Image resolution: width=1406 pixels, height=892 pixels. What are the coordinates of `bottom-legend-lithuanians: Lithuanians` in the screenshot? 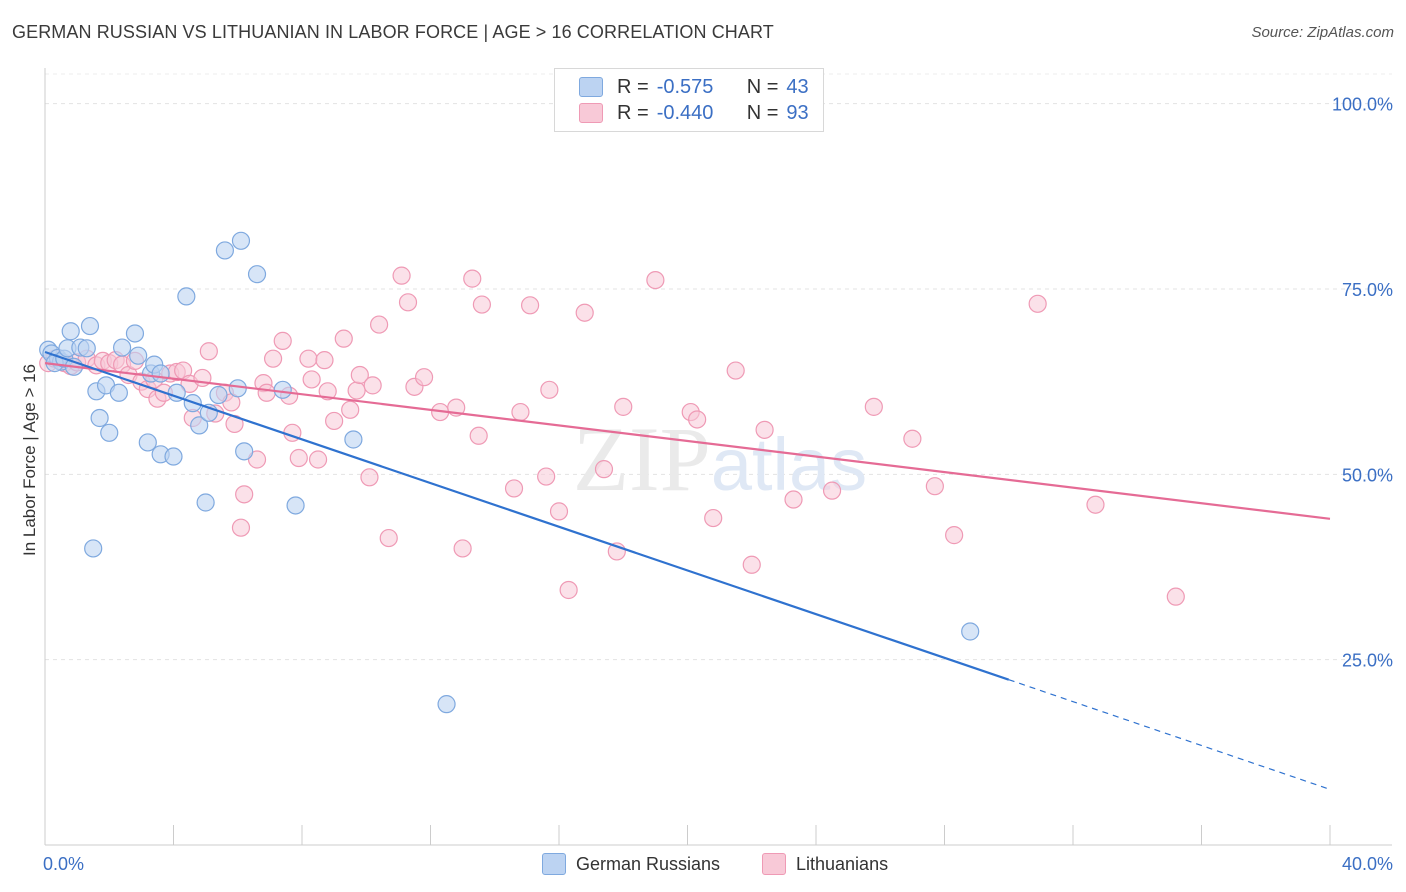 It's located at (825, 864).